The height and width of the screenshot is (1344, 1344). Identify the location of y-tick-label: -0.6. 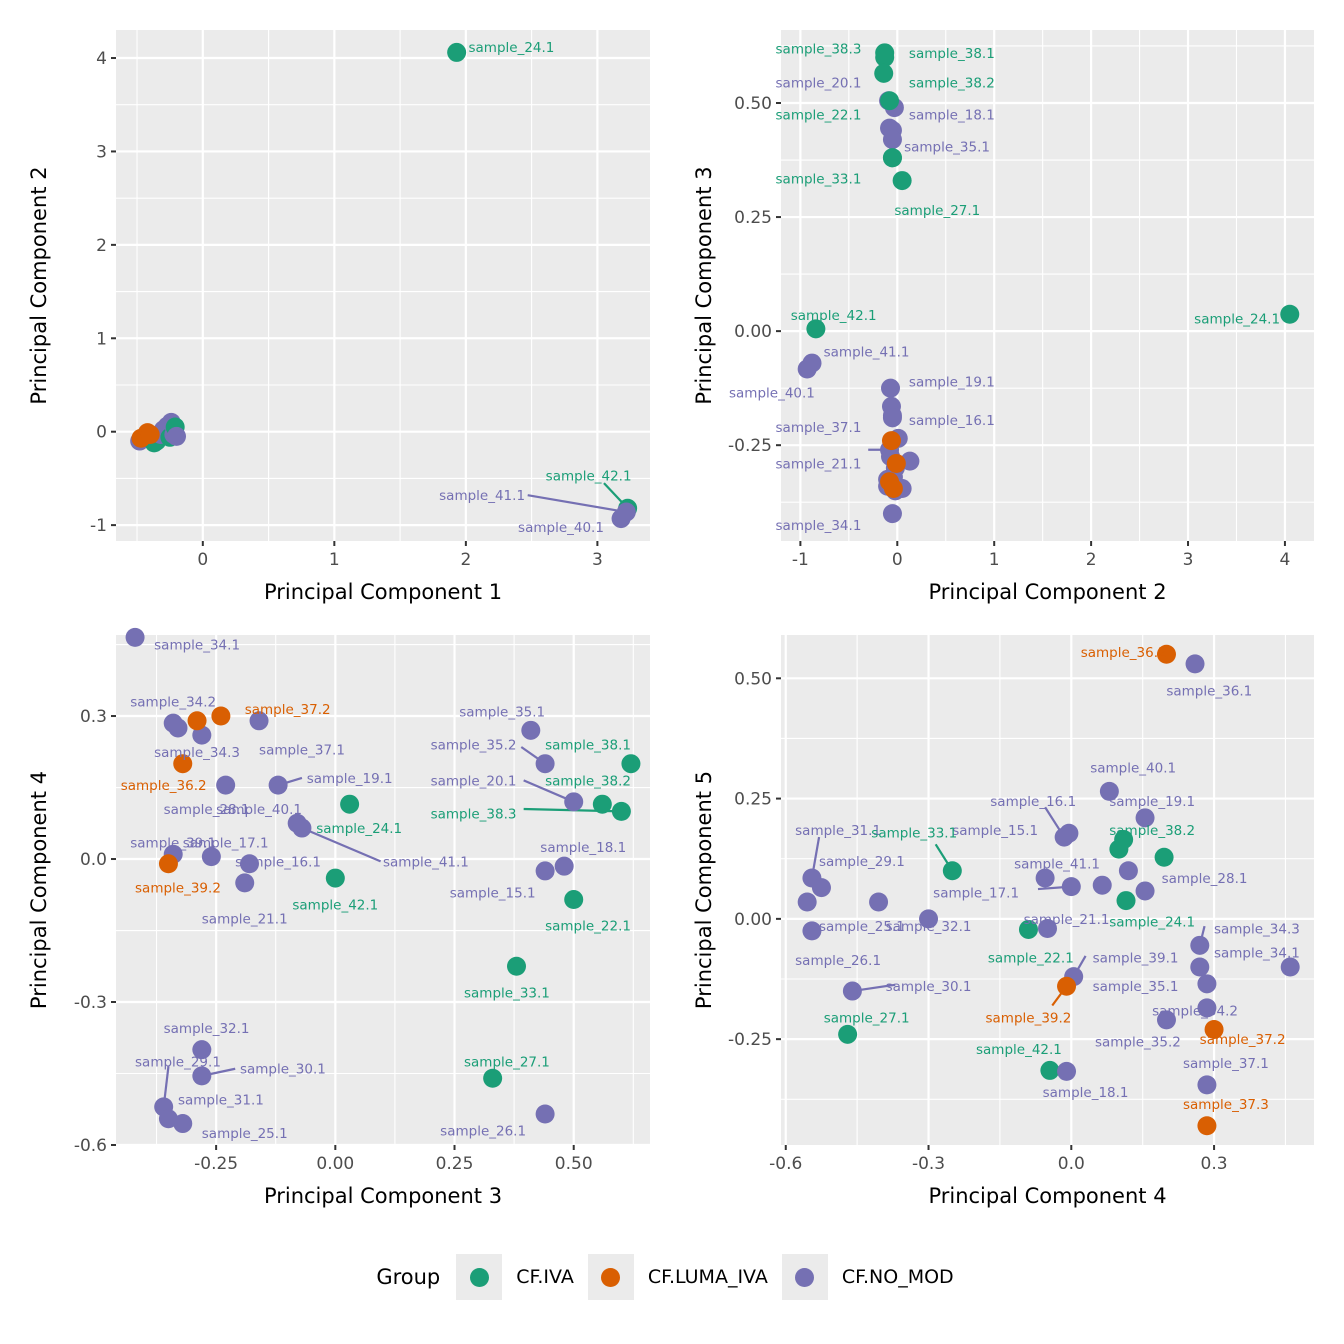
(90, 1146).